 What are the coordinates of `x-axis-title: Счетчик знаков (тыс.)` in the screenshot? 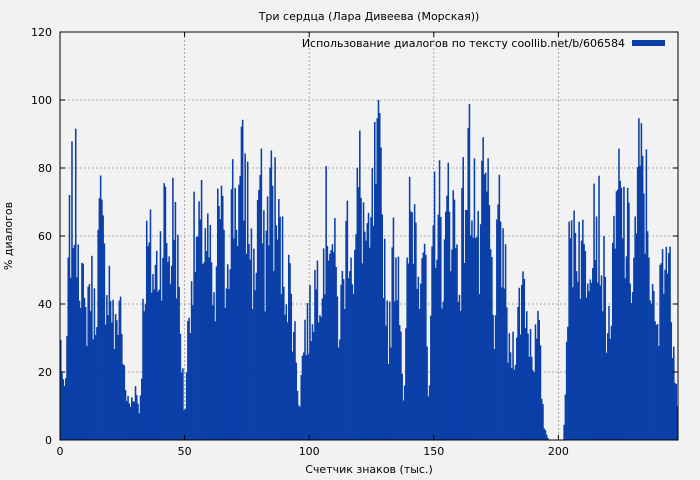 It's located at (369, 469).